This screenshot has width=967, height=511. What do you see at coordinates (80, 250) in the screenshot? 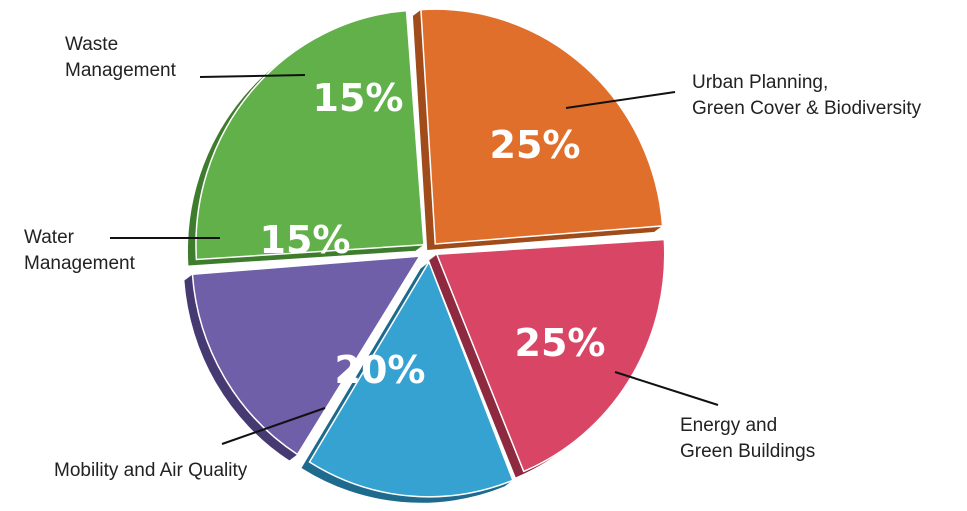
I see `category-label-water-management: Water Management` at bounding box center [80, 250].